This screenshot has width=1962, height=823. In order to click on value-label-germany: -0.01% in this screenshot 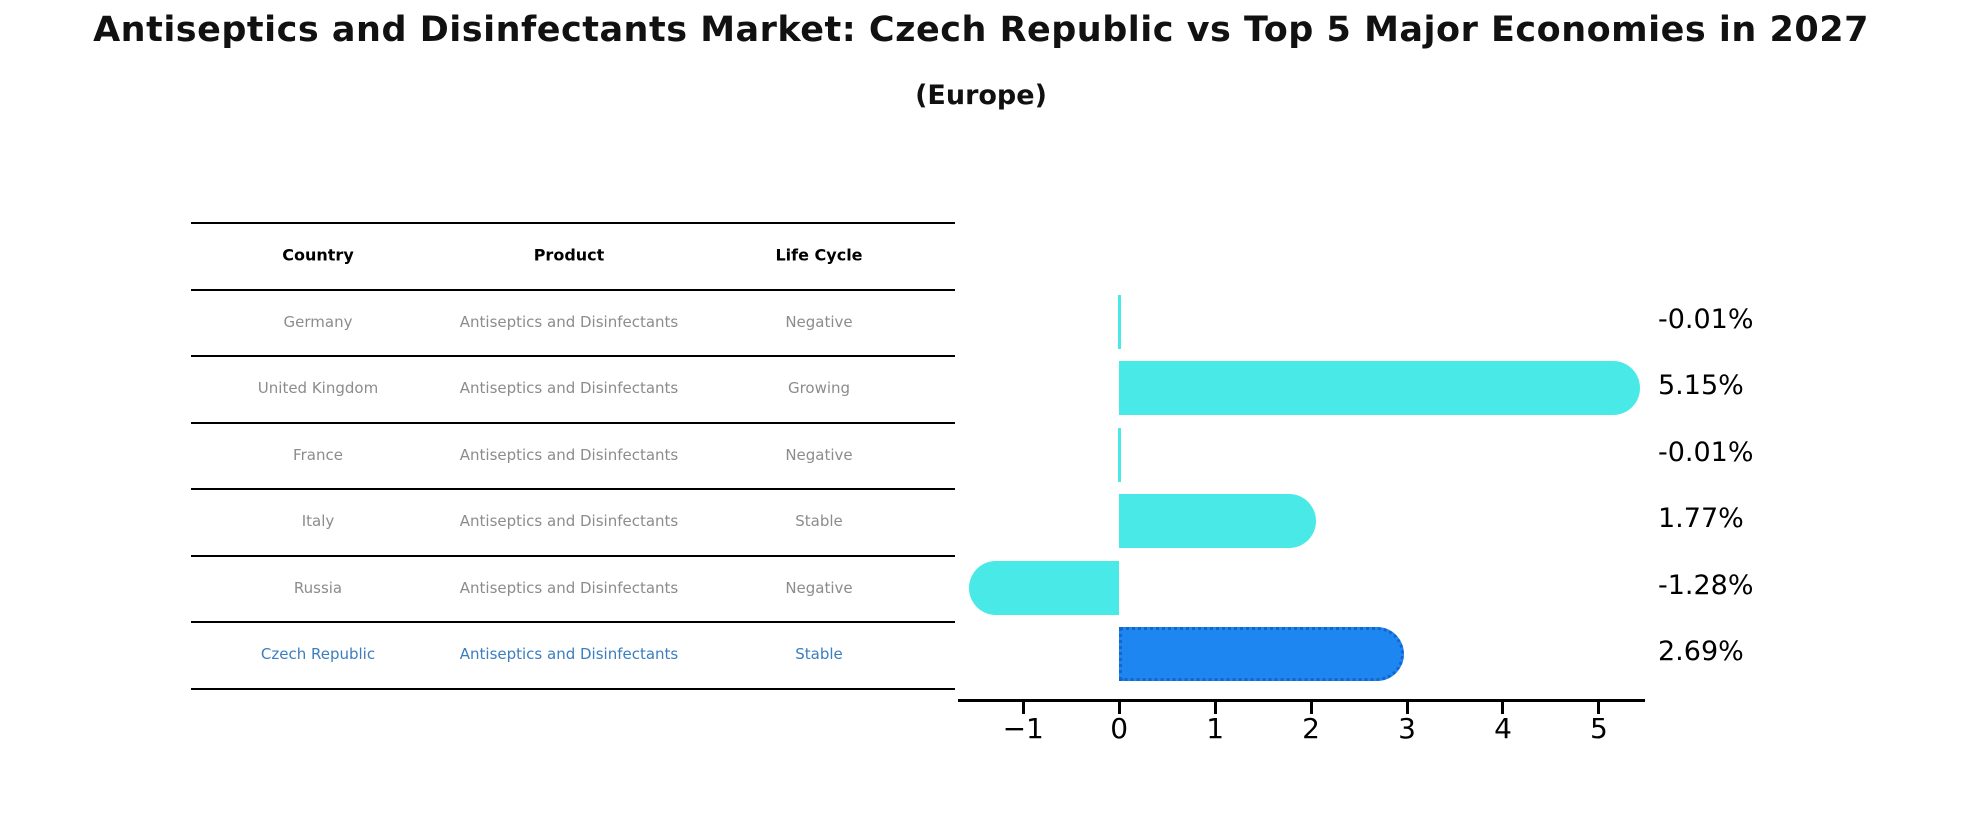, I will do `click(1706, 319)`.